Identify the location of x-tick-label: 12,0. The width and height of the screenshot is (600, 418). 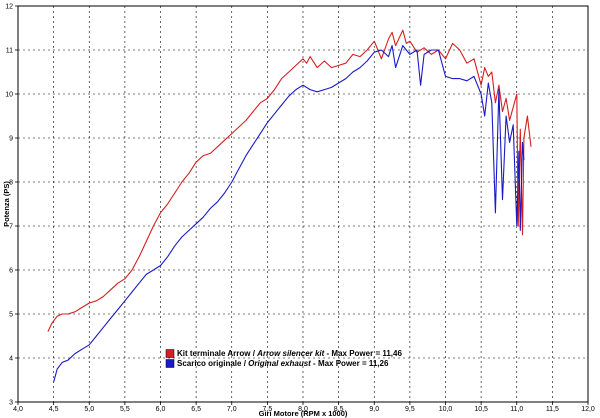
(588, 409).